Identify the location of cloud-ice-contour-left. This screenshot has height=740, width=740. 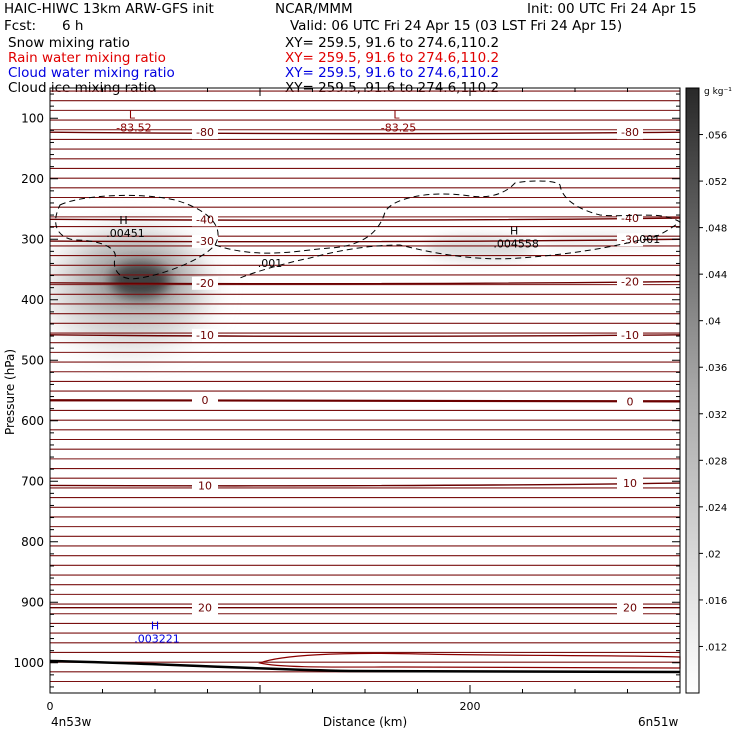
(137, 237).